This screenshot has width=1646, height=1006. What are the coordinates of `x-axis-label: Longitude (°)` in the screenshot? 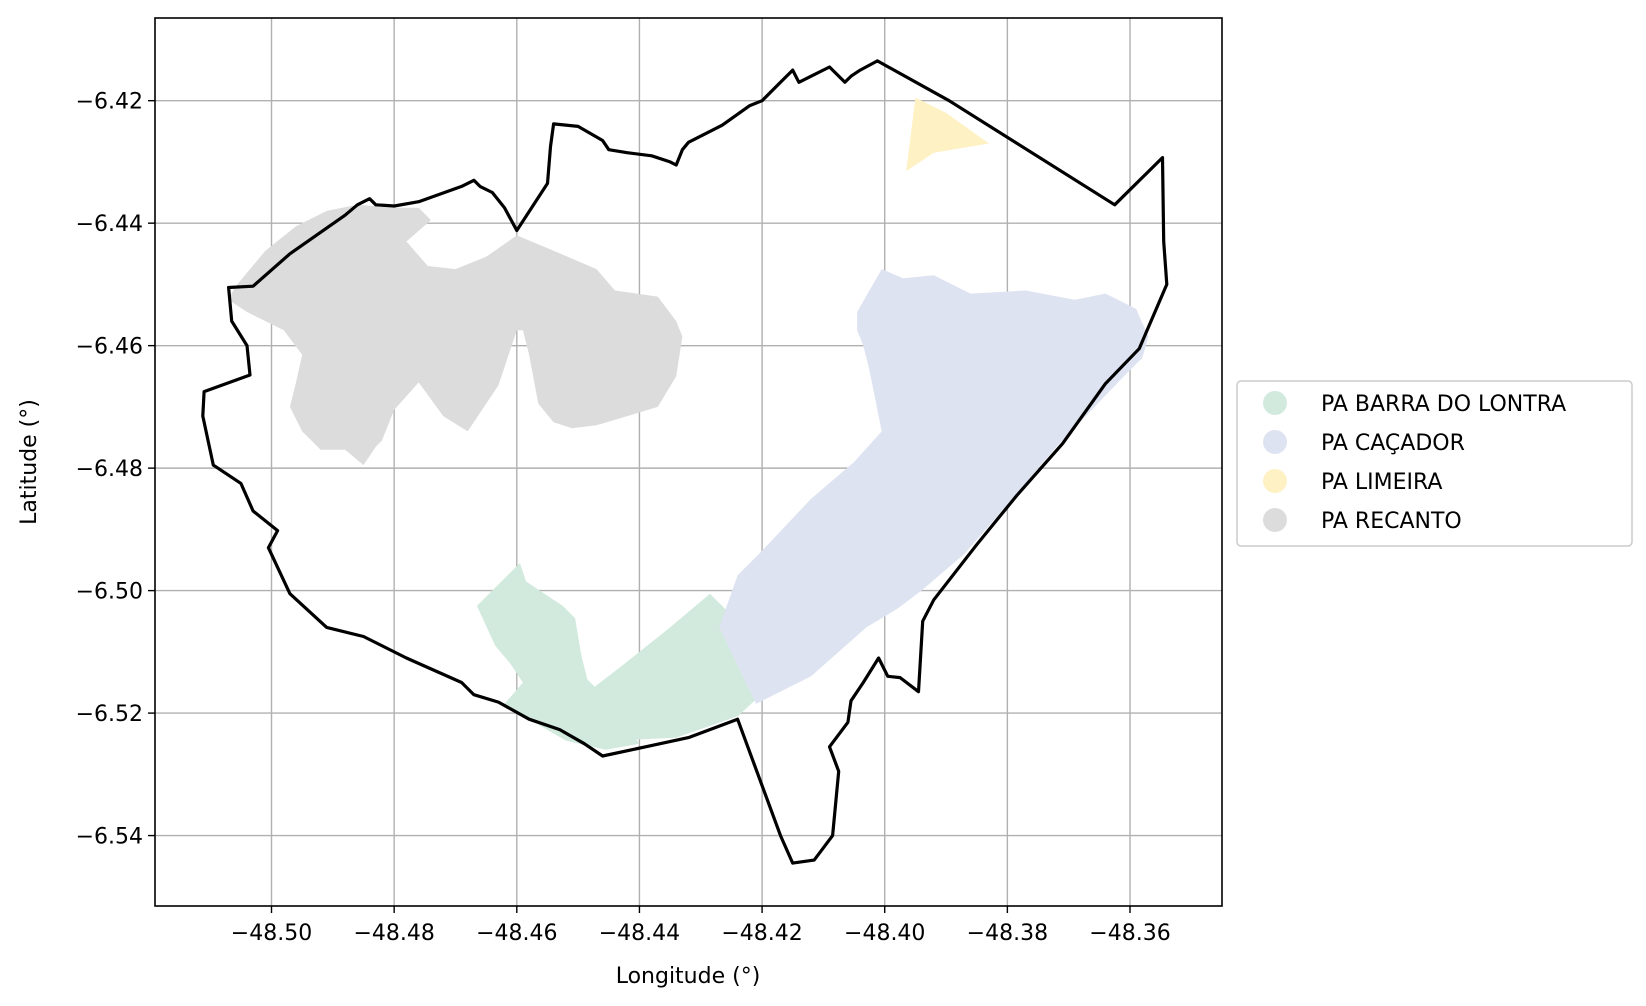 It's located at (688, 976).